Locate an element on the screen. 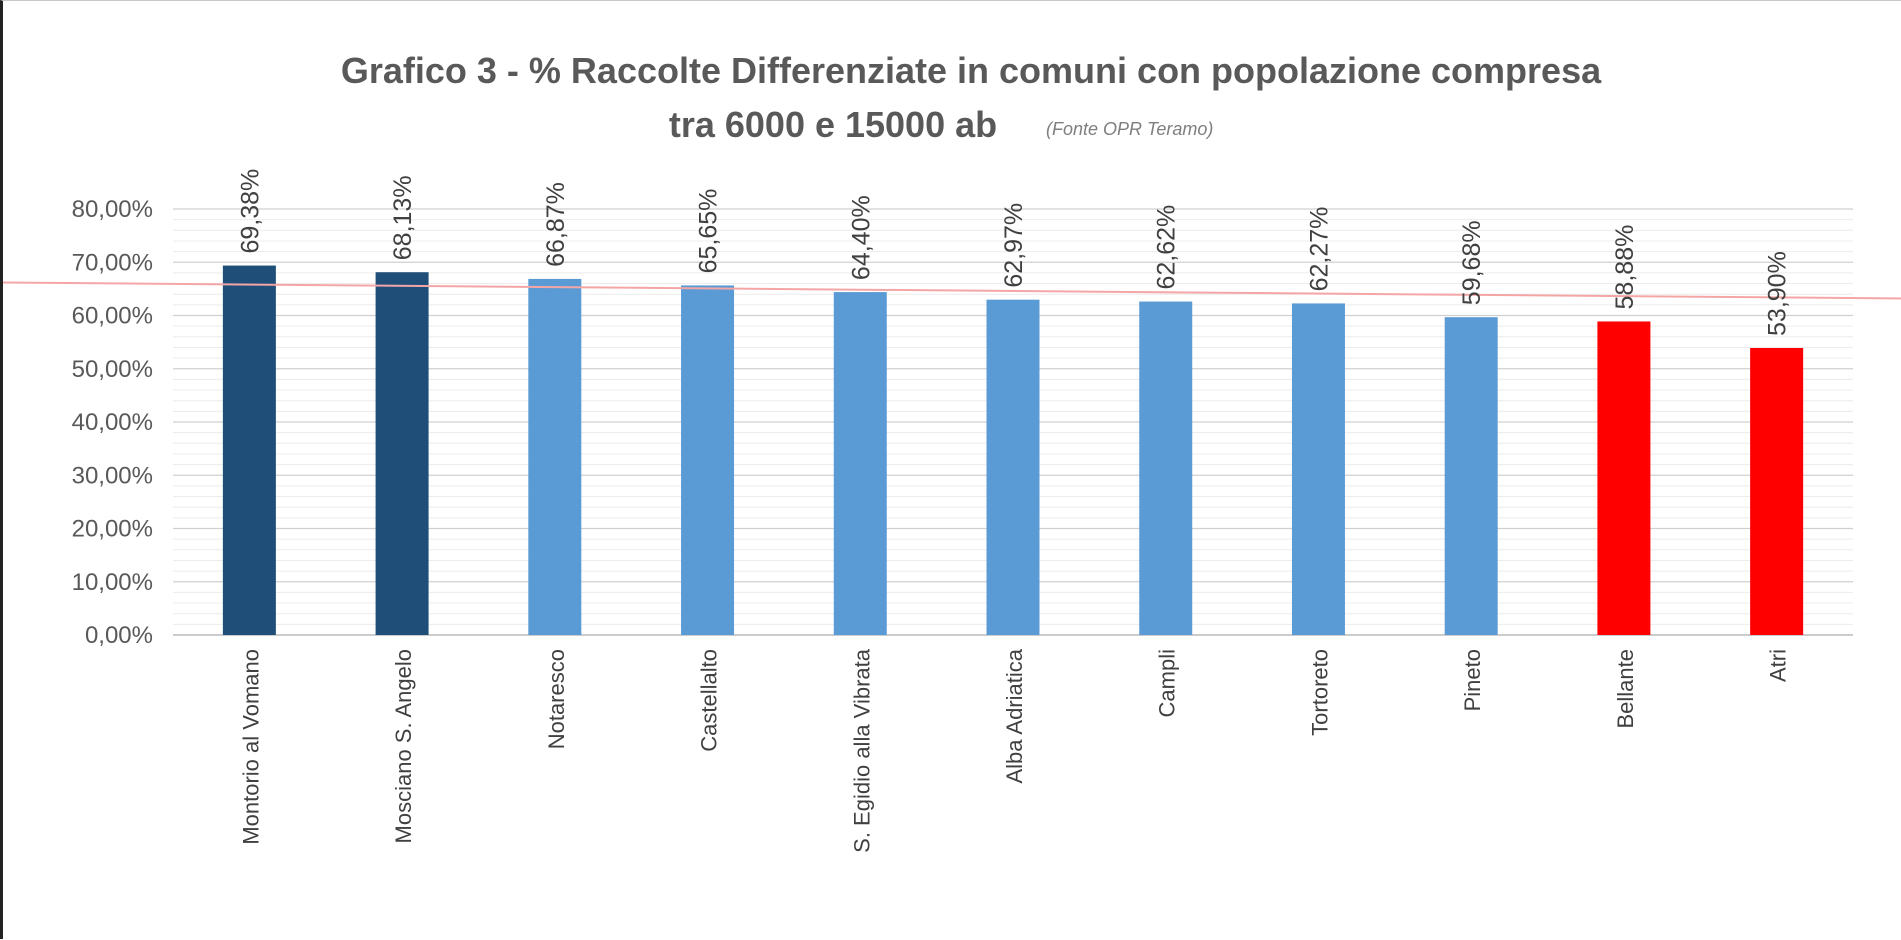 The height and width of the screenshot is (940, 1901). y-tick-label: 0,00% is located at coordinates (119, 635).